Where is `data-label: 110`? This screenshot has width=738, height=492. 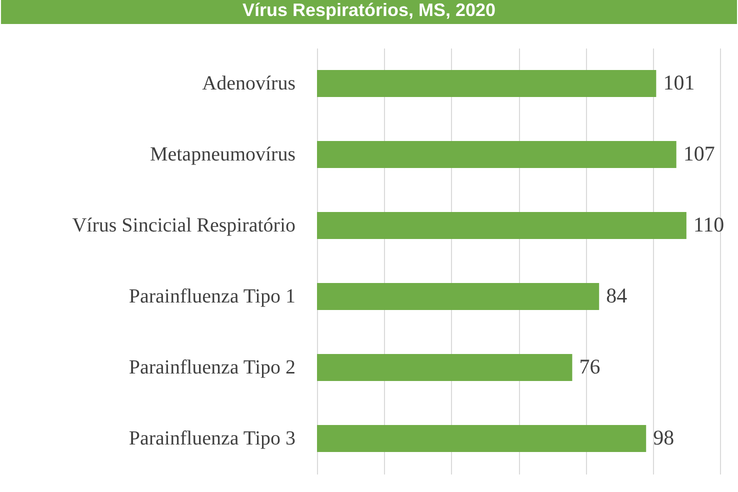
data-label: 110 is located at coordinates (708, 224).